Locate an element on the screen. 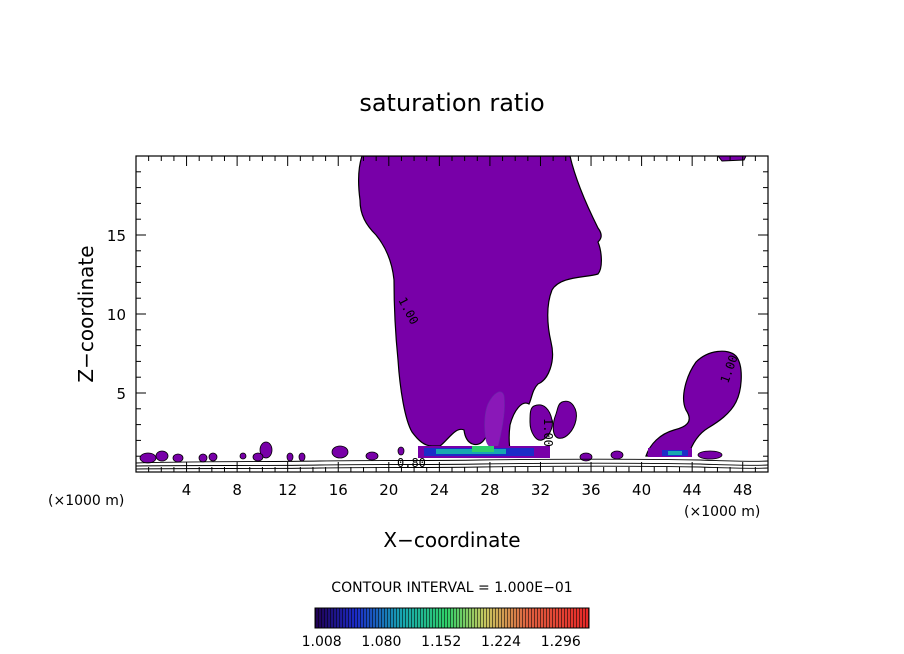  x-tick-label: 28 is located at coordinates (489, 490).